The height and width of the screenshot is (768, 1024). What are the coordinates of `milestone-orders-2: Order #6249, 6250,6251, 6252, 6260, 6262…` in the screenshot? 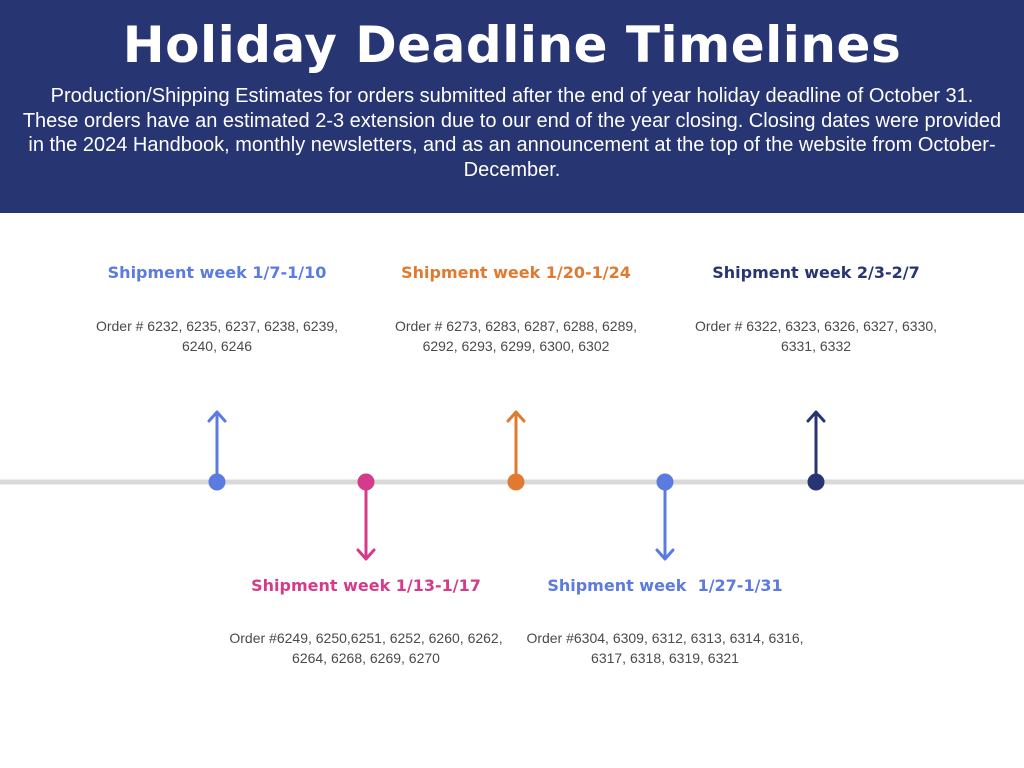 It's located at (366, 648).